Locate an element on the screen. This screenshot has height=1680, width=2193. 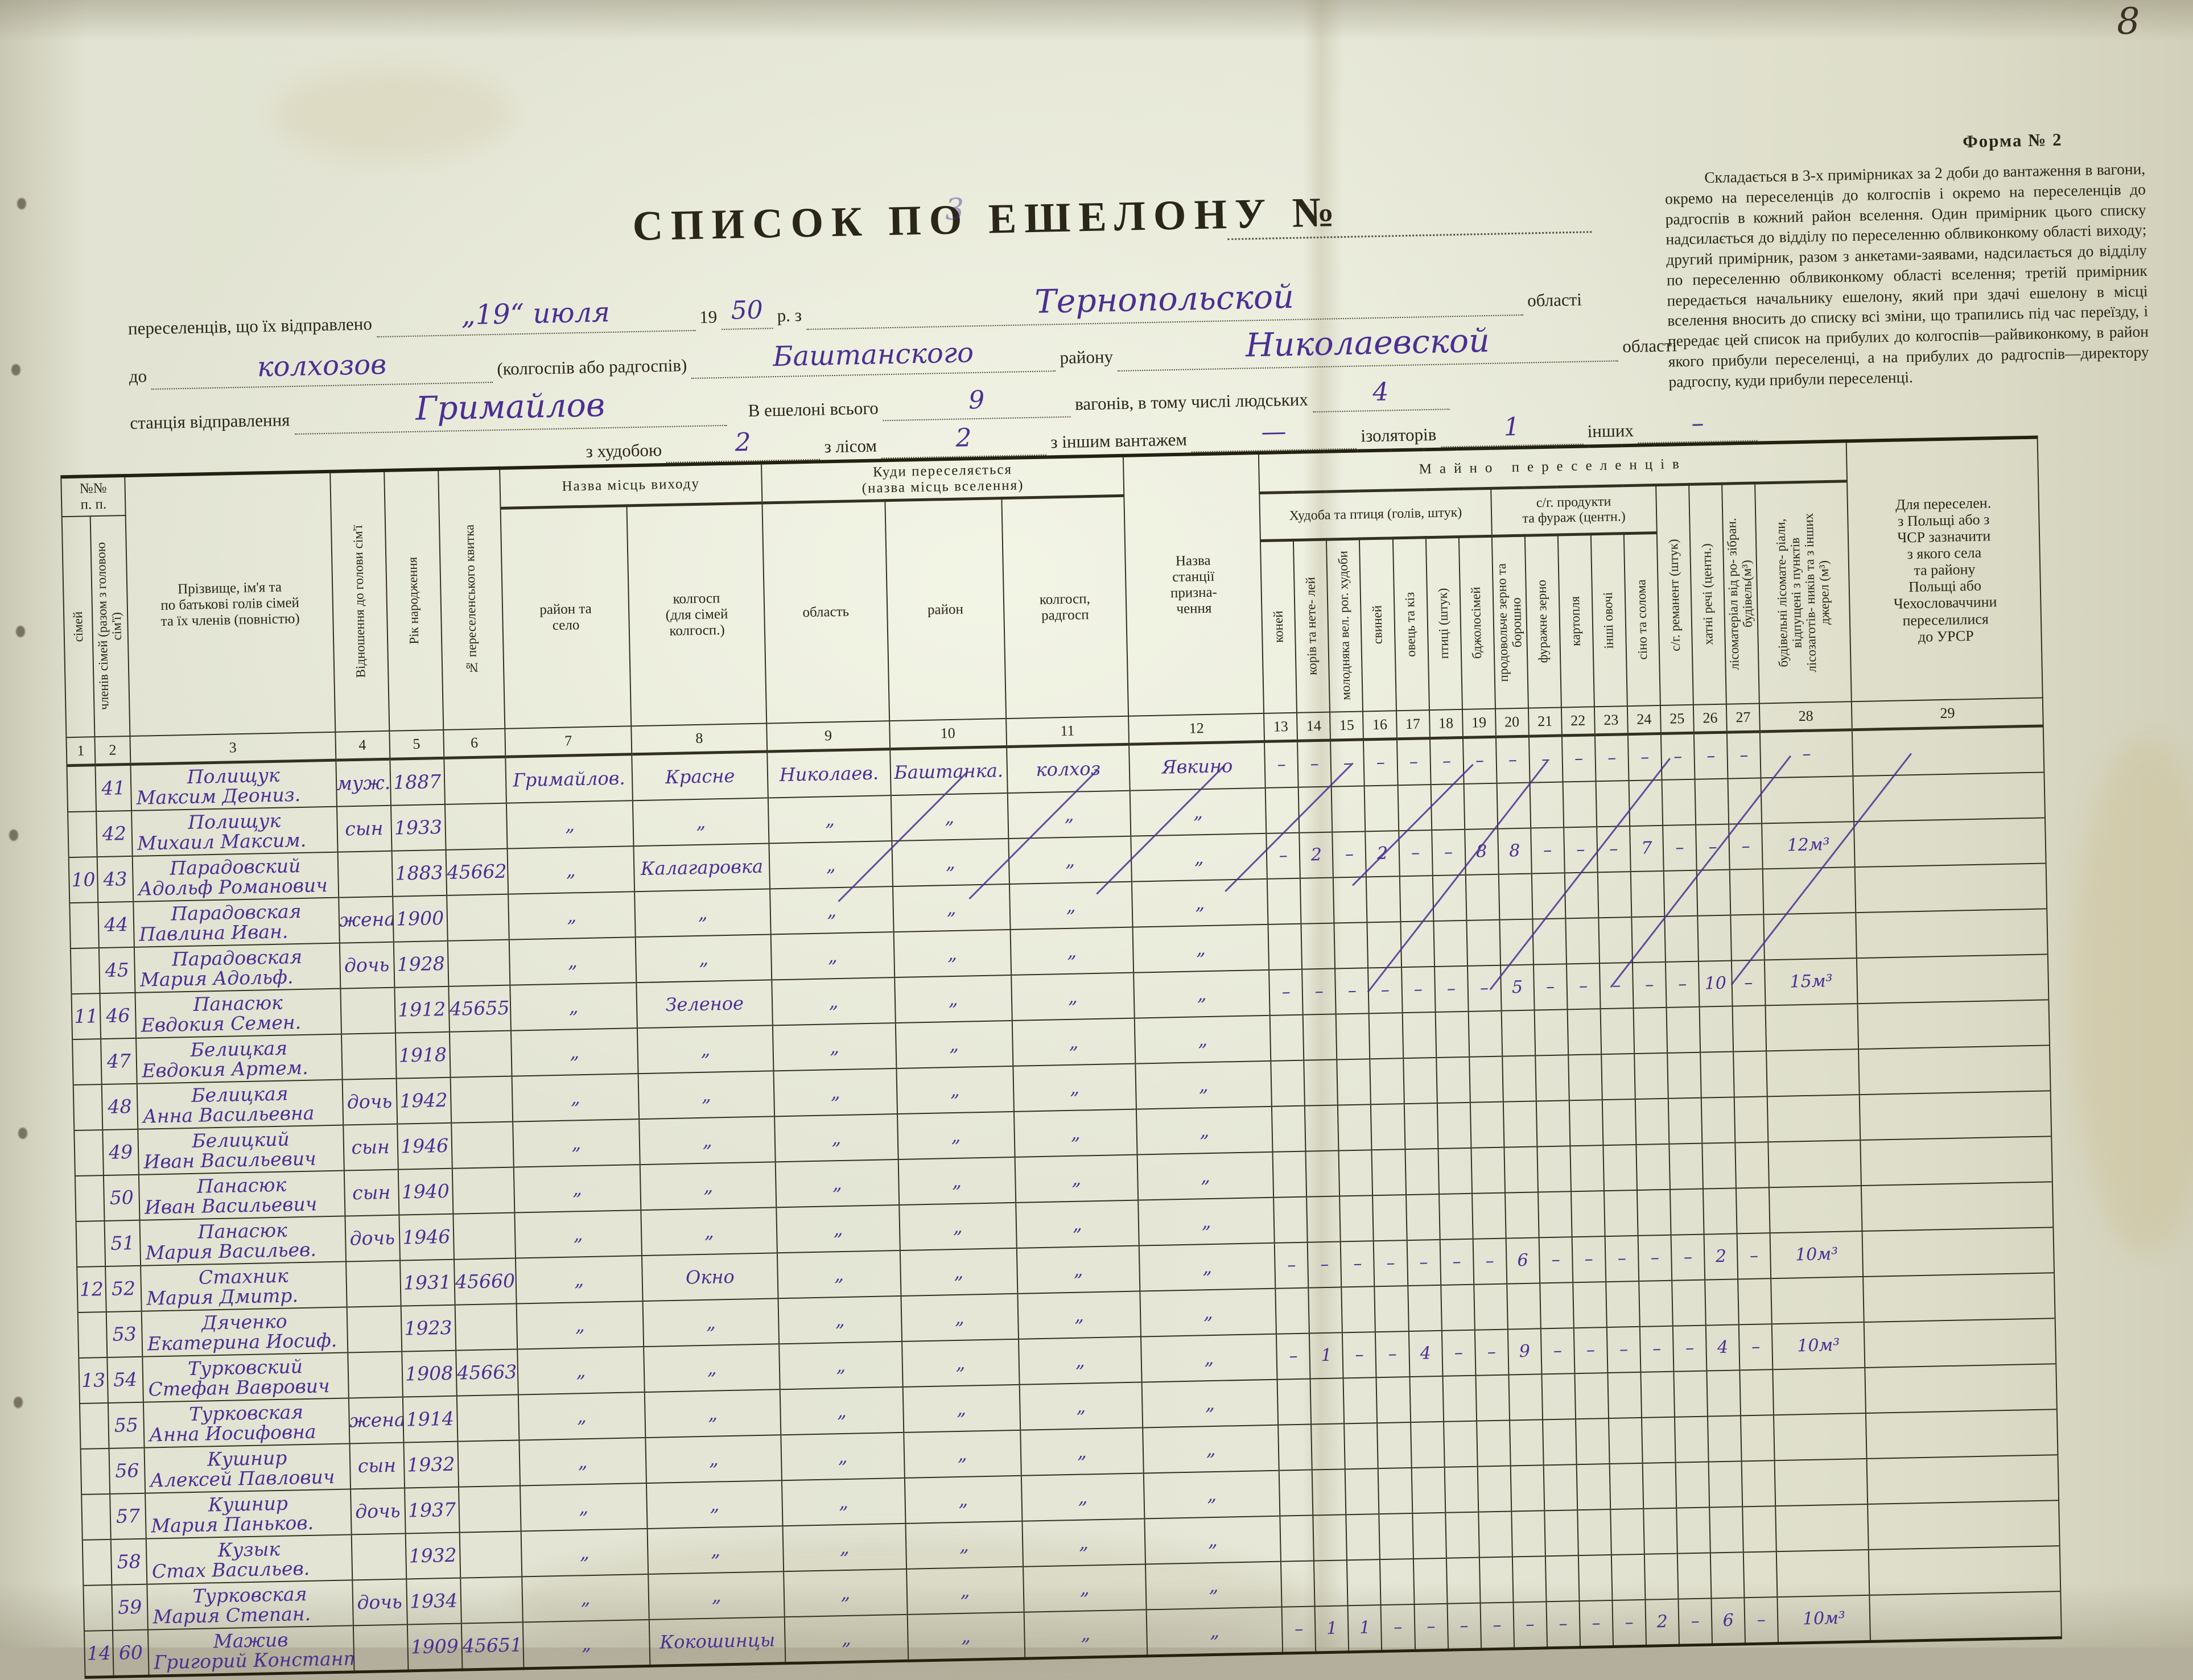
year-prefix: 19 is located at coordinates (708, 317).